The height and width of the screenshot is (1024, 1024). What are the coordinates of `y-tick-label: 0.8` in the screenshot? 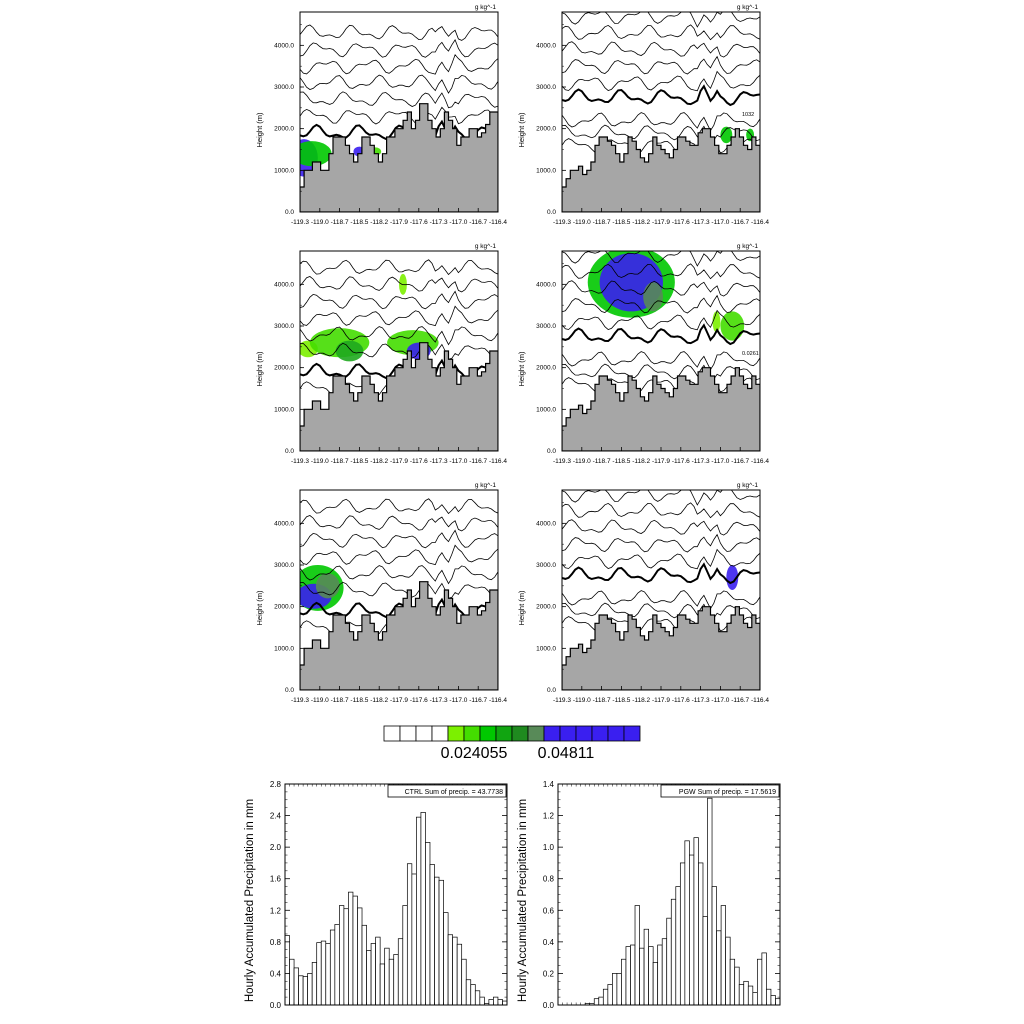 It's located at (276, 942).